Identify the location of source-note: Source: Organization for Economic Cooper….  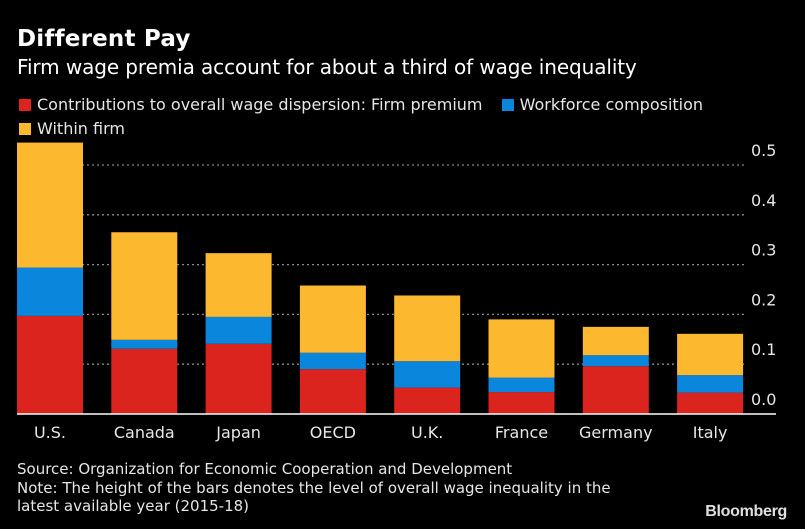
(265, 469).